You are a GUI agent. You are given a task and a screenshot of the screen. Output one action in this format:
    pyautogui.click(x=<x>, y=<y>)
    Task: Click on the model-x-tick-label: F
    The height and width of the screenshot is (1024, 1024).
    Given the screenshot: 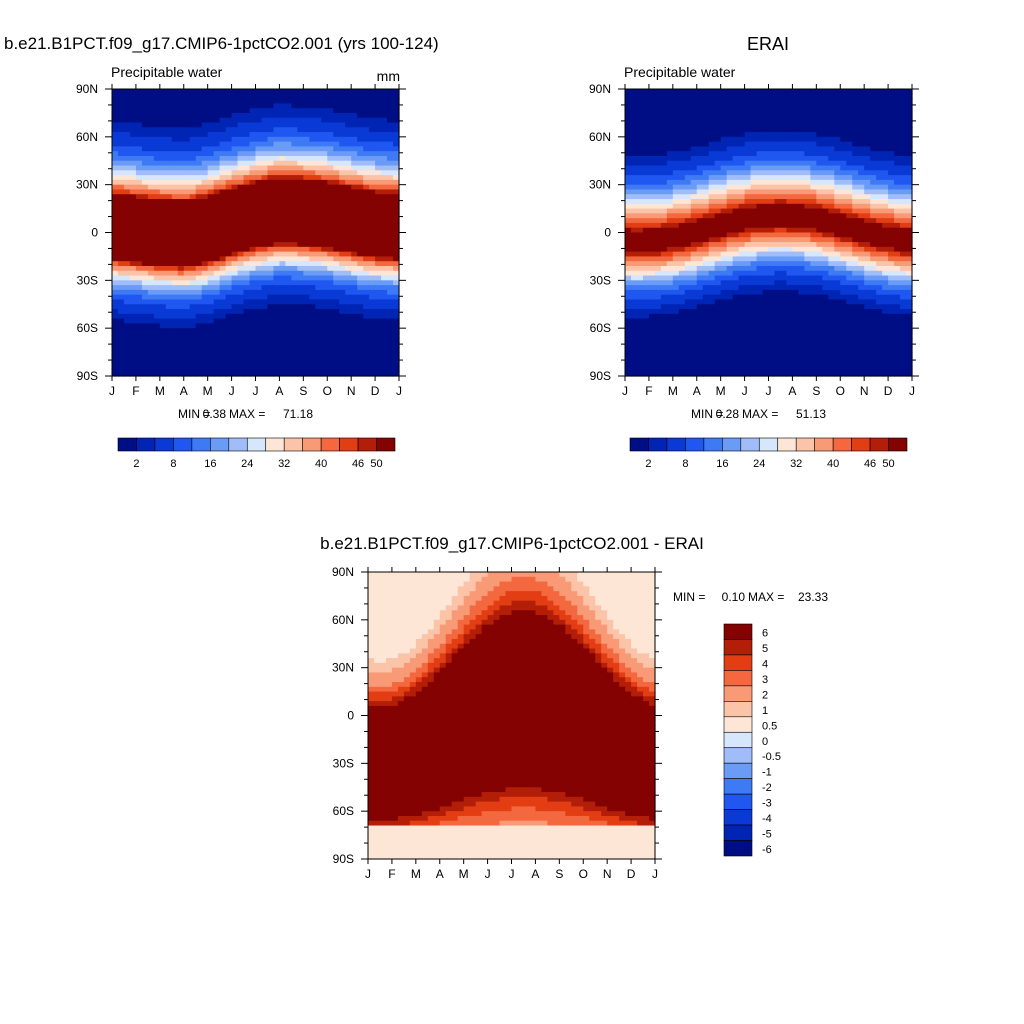 What is the action you would take?
    pyautogui.click(x=135, y=391)
    